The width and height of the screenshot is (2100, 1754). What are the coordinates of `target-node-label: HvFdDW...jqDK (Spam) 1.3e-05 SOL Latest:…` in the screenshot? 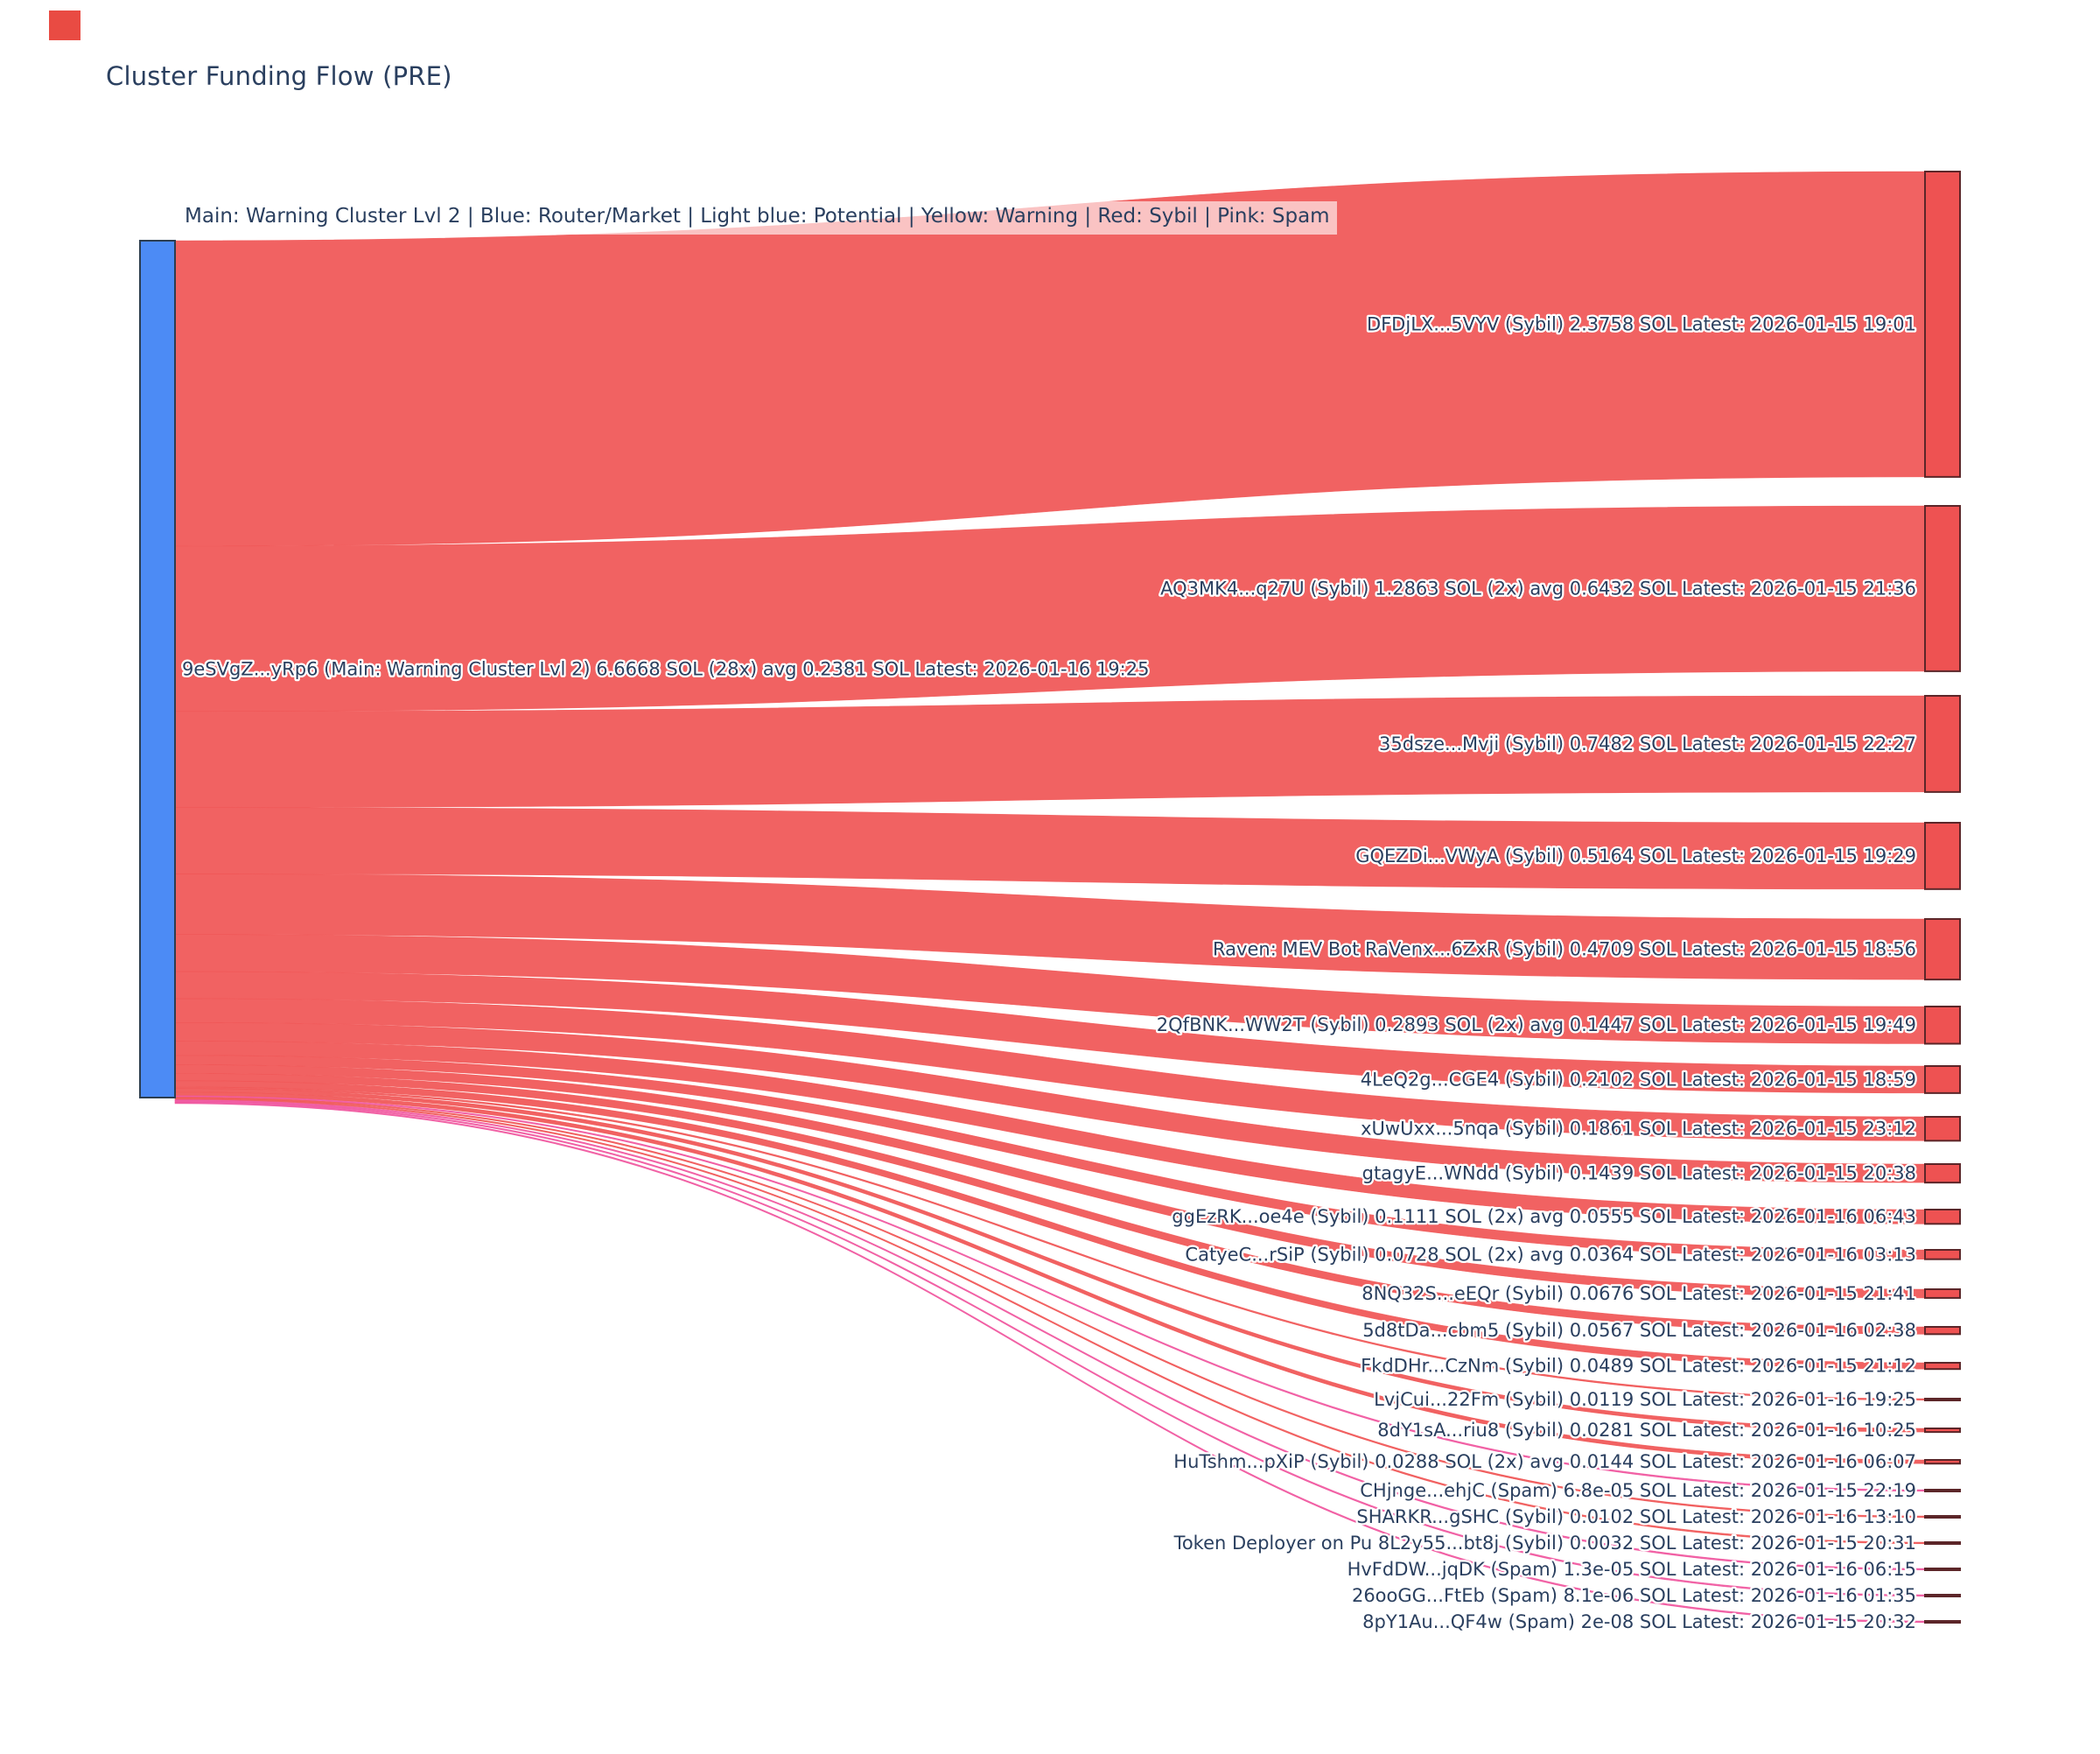 It's located at (1632, 1569).